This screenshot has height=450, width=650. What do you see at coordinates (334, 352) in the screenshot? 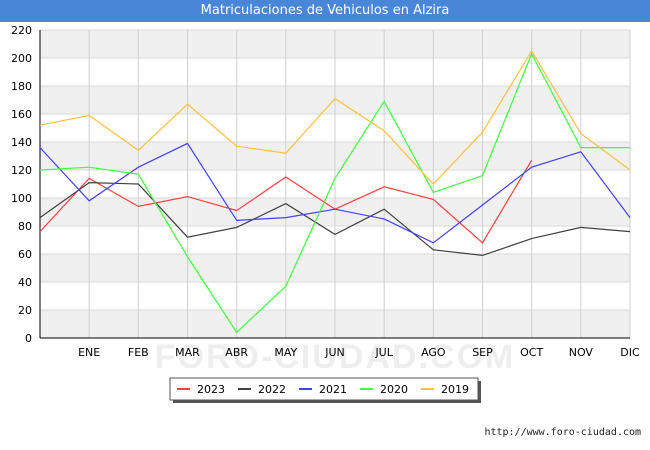
I see `x-tick-label: JUN` at bounding box center [334, 352].